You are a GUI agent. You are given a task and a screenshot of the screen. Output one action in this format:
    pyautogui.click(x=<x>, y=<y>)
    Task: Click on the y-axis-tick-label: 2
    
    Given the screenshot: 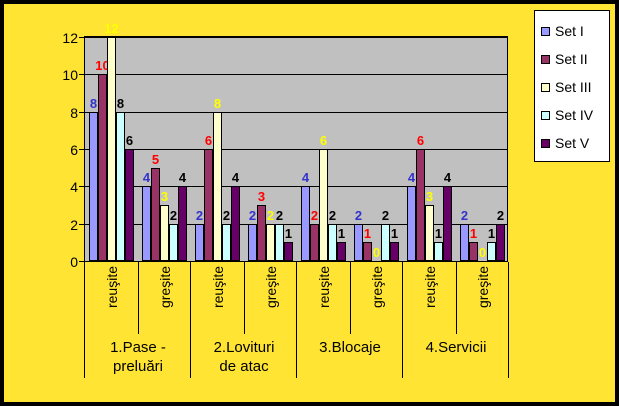 What is the action you would take?
    pyautogui.click(x=74, y=224)
    